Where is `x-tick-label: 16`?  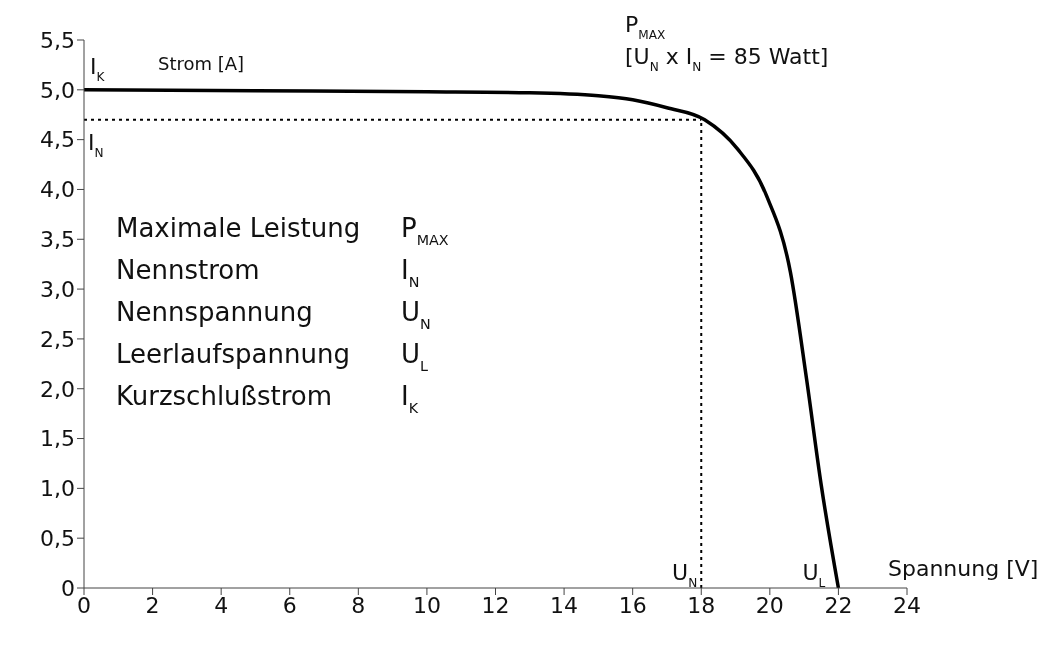 x-tick-label: 16 is located at coordinates (632, 605).